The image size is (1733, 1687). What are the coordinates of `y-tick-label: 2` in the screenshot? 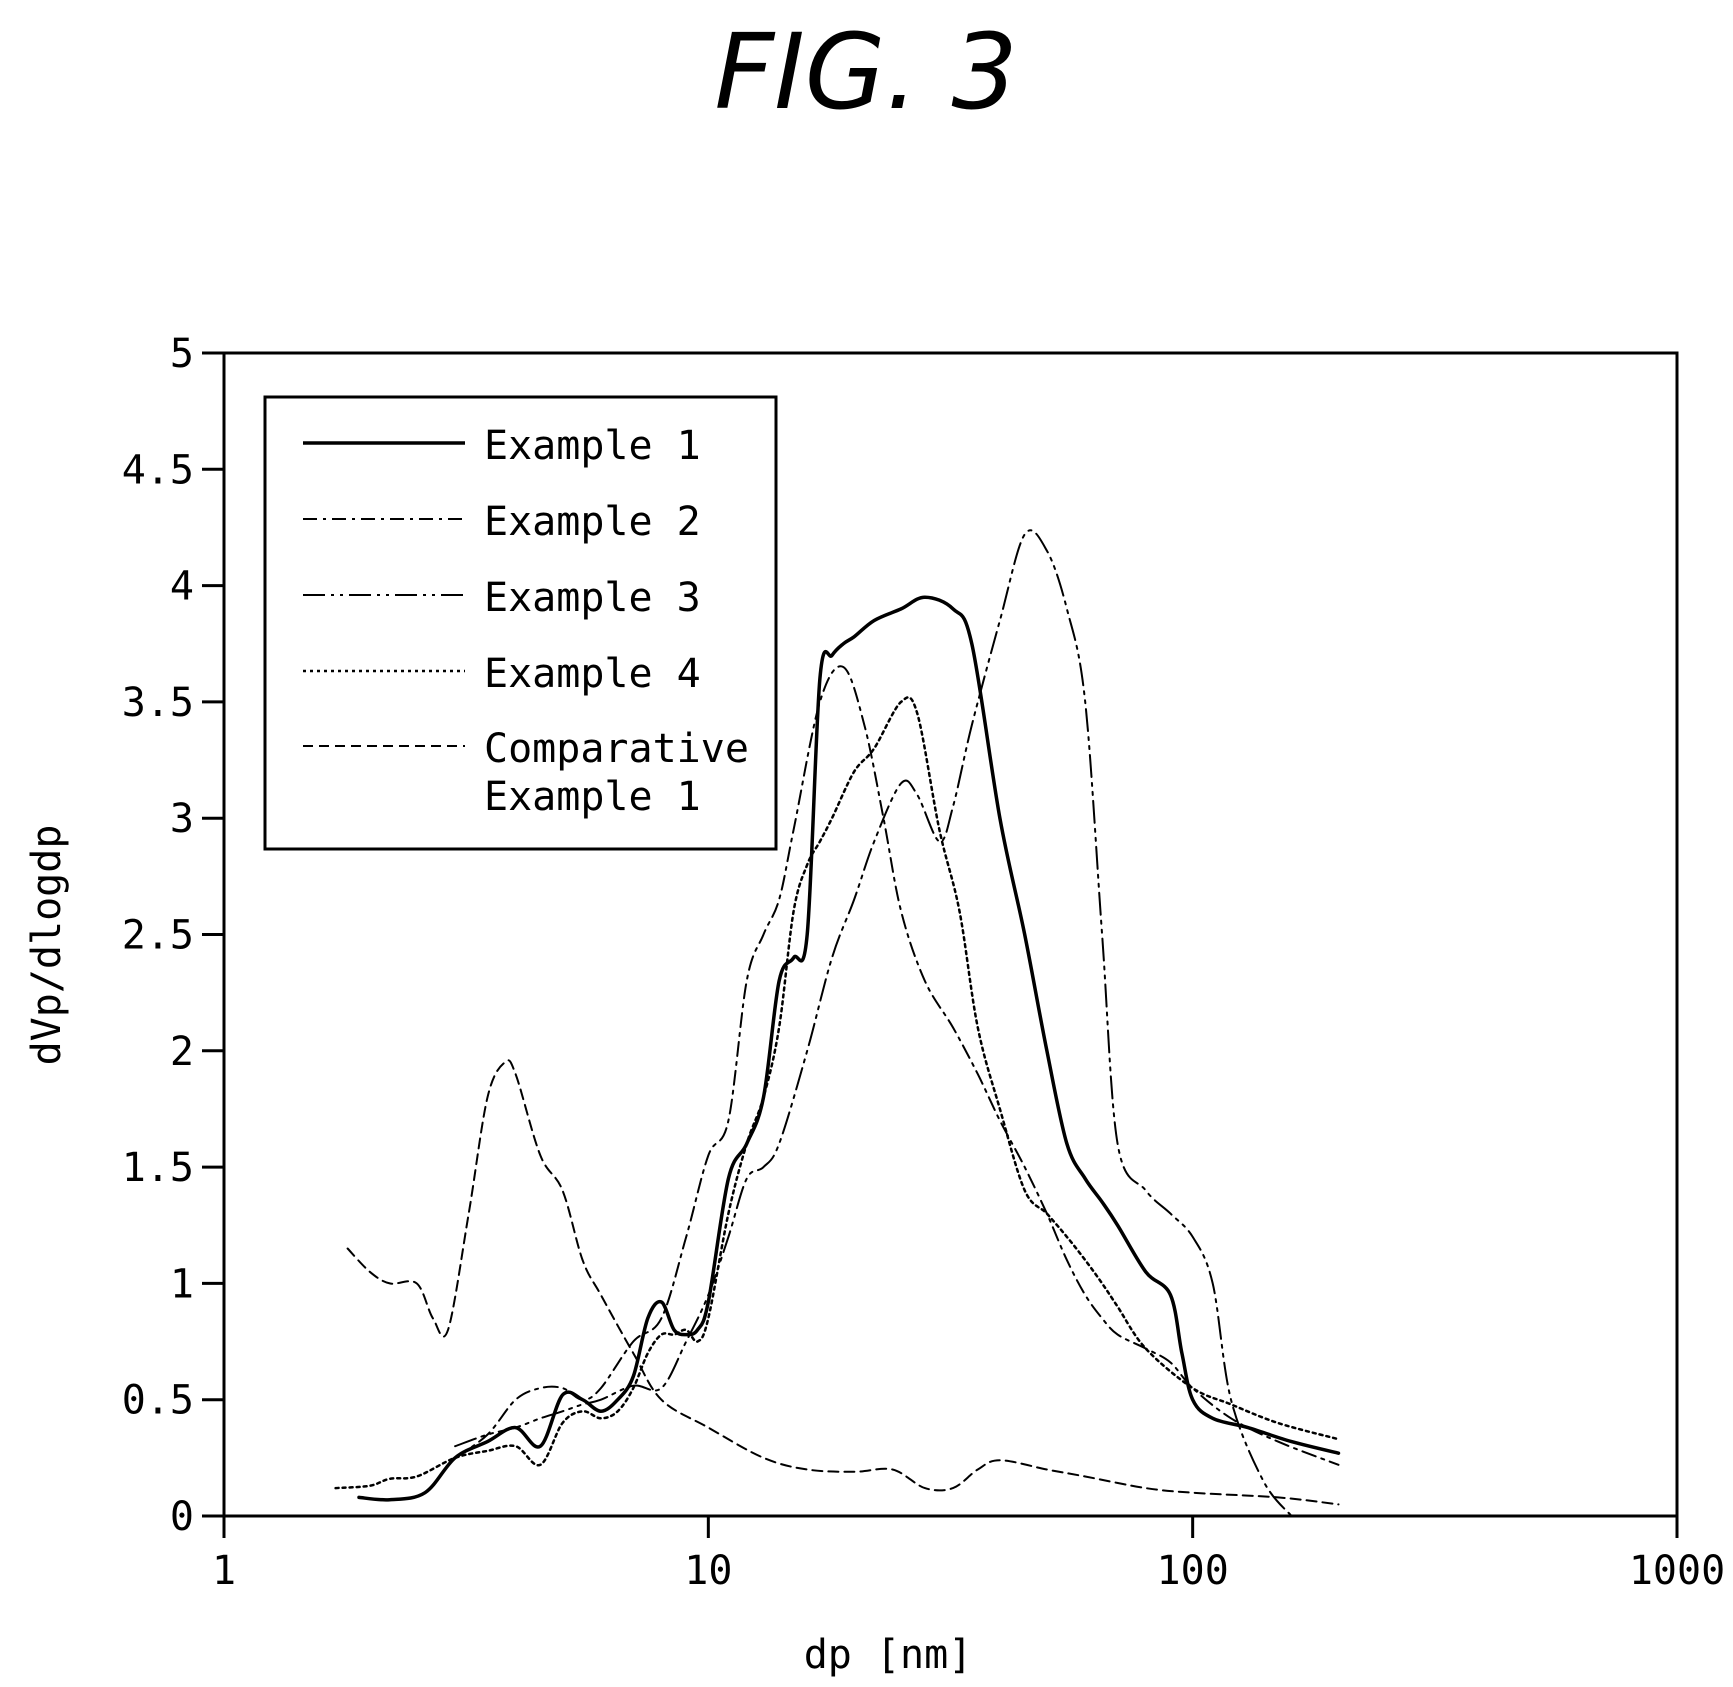 It's located at (182, 1052).